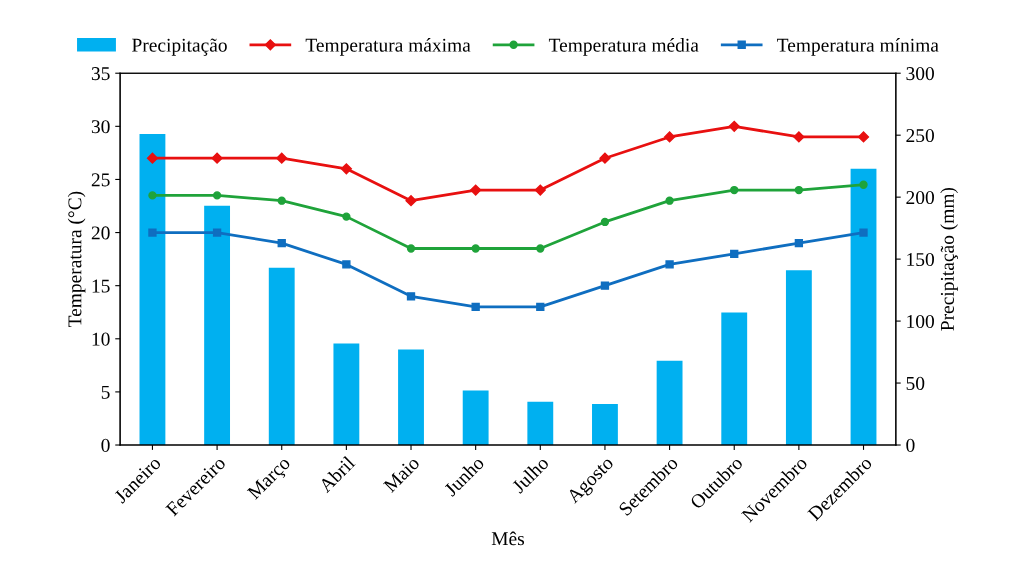 The image size is (1018, 572). What do you see at coordinates (920, 136) in the screenshot?
I see `y2-tick-label: 250` at bounding box center [920, 136].